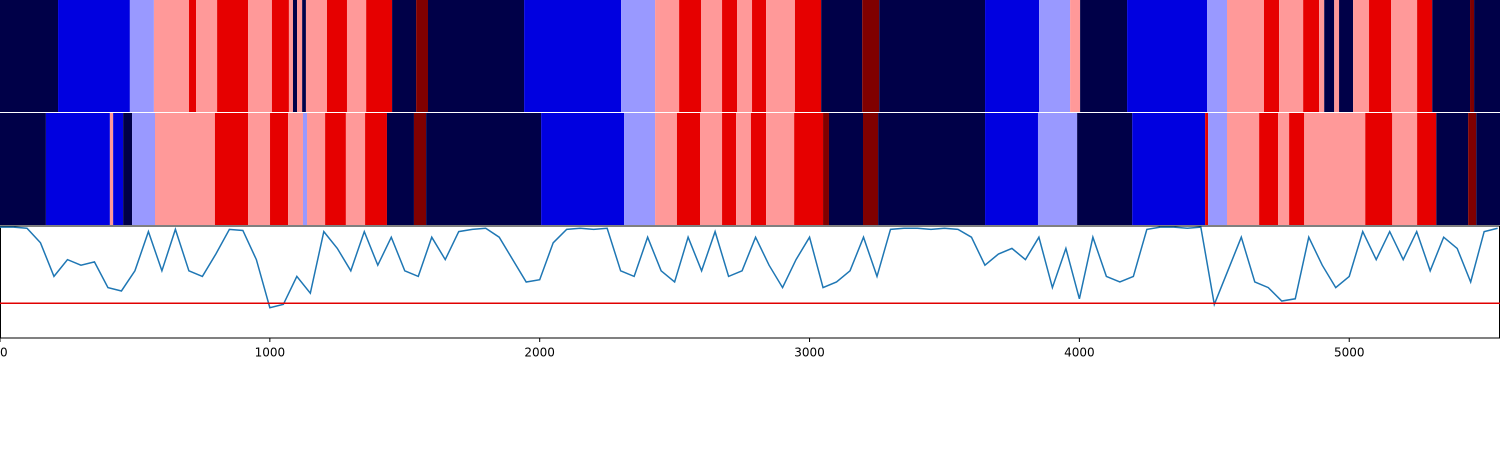 The image size is (1500, 450). What do you see at coordinates (270, 353) in the screenshot?
I see `x-tick-label: 1000` at bounding box center [270, 353].